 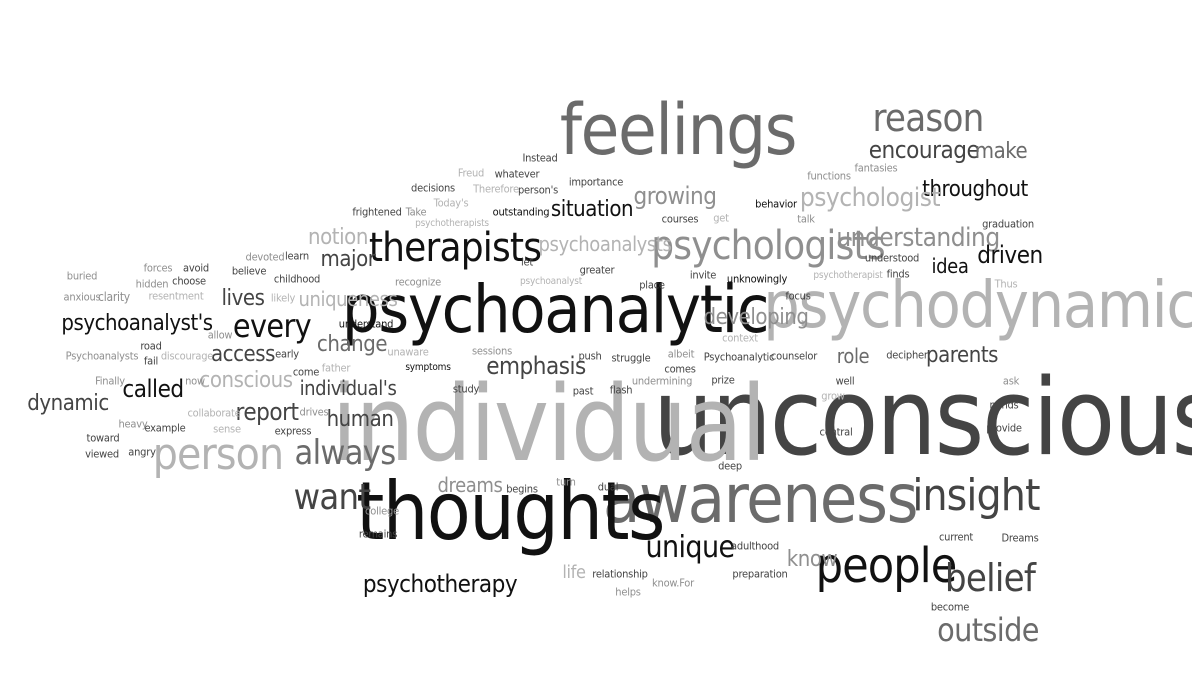 What do you see at coordinates (418, 282) in the screenshot?
I see `word: recognize` at bounding box center [418, 282].